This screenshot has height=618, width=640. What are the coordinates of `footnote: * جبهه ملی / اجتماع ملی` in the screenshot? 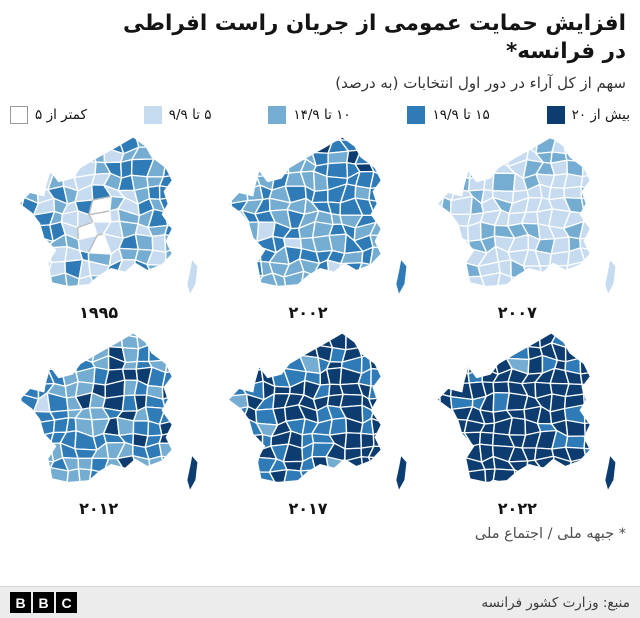 It's located at (550, 533).